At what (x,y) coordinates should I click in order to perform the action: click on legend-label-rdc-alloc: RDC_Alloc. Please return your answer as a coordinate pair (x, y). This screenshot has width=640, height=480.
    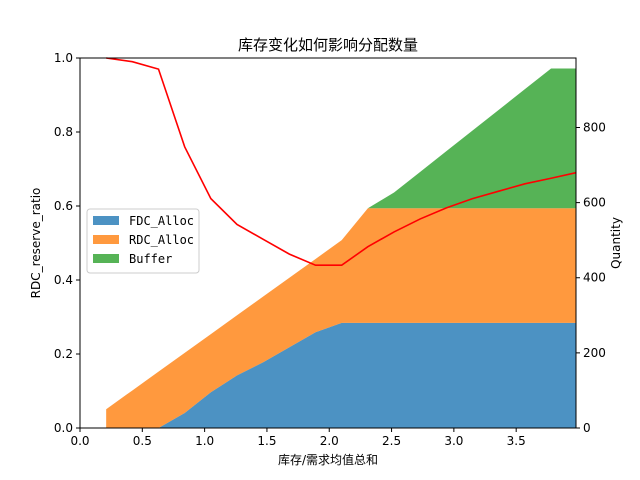
    Looking at the image, I should click on (161, 240).